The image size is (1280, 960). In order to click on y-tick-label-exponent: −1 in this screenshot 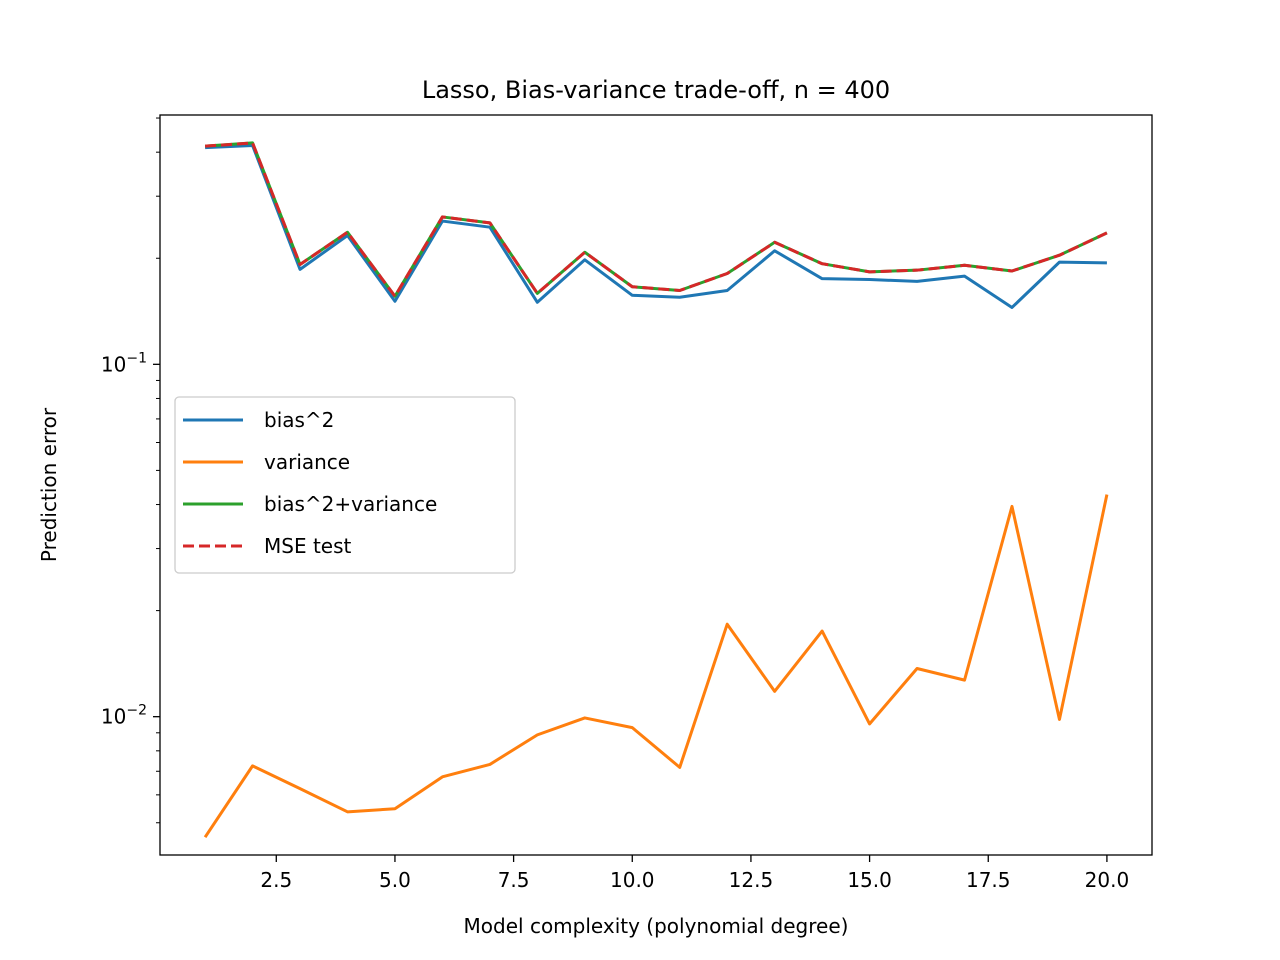, I will do `click(136, 358)`.